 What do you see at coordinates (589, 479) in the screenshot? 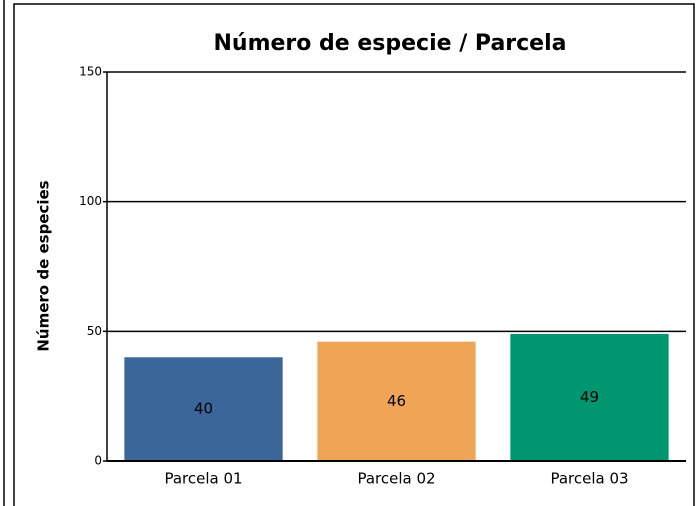
I see `x-tick-label: Parcela 03` at bounding box center [589, 479].